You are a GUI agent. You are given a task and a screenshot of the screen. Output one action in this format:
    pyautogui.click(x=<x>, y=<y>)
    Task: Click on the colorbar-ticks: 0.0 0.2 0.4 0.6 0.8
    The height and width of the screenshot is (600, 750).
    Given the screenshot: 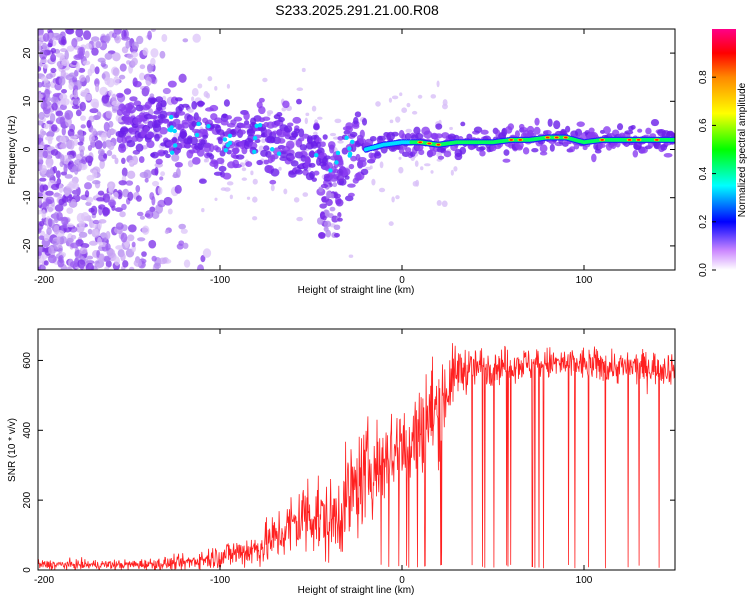 What is the action you would take?
    pyautogui.click(x=707, y=173)
    